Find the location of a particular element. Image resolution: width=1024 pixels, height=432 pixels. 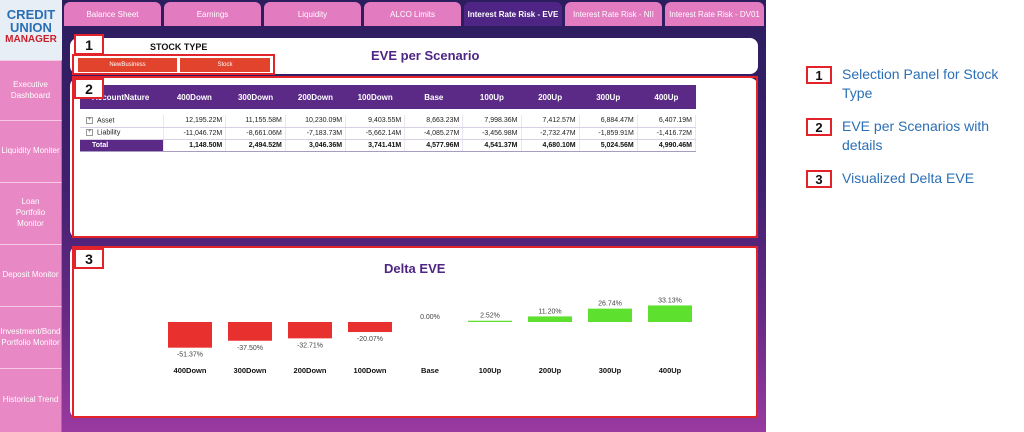

total-cell: 1,148.50M is located at coordinates (195, 145).